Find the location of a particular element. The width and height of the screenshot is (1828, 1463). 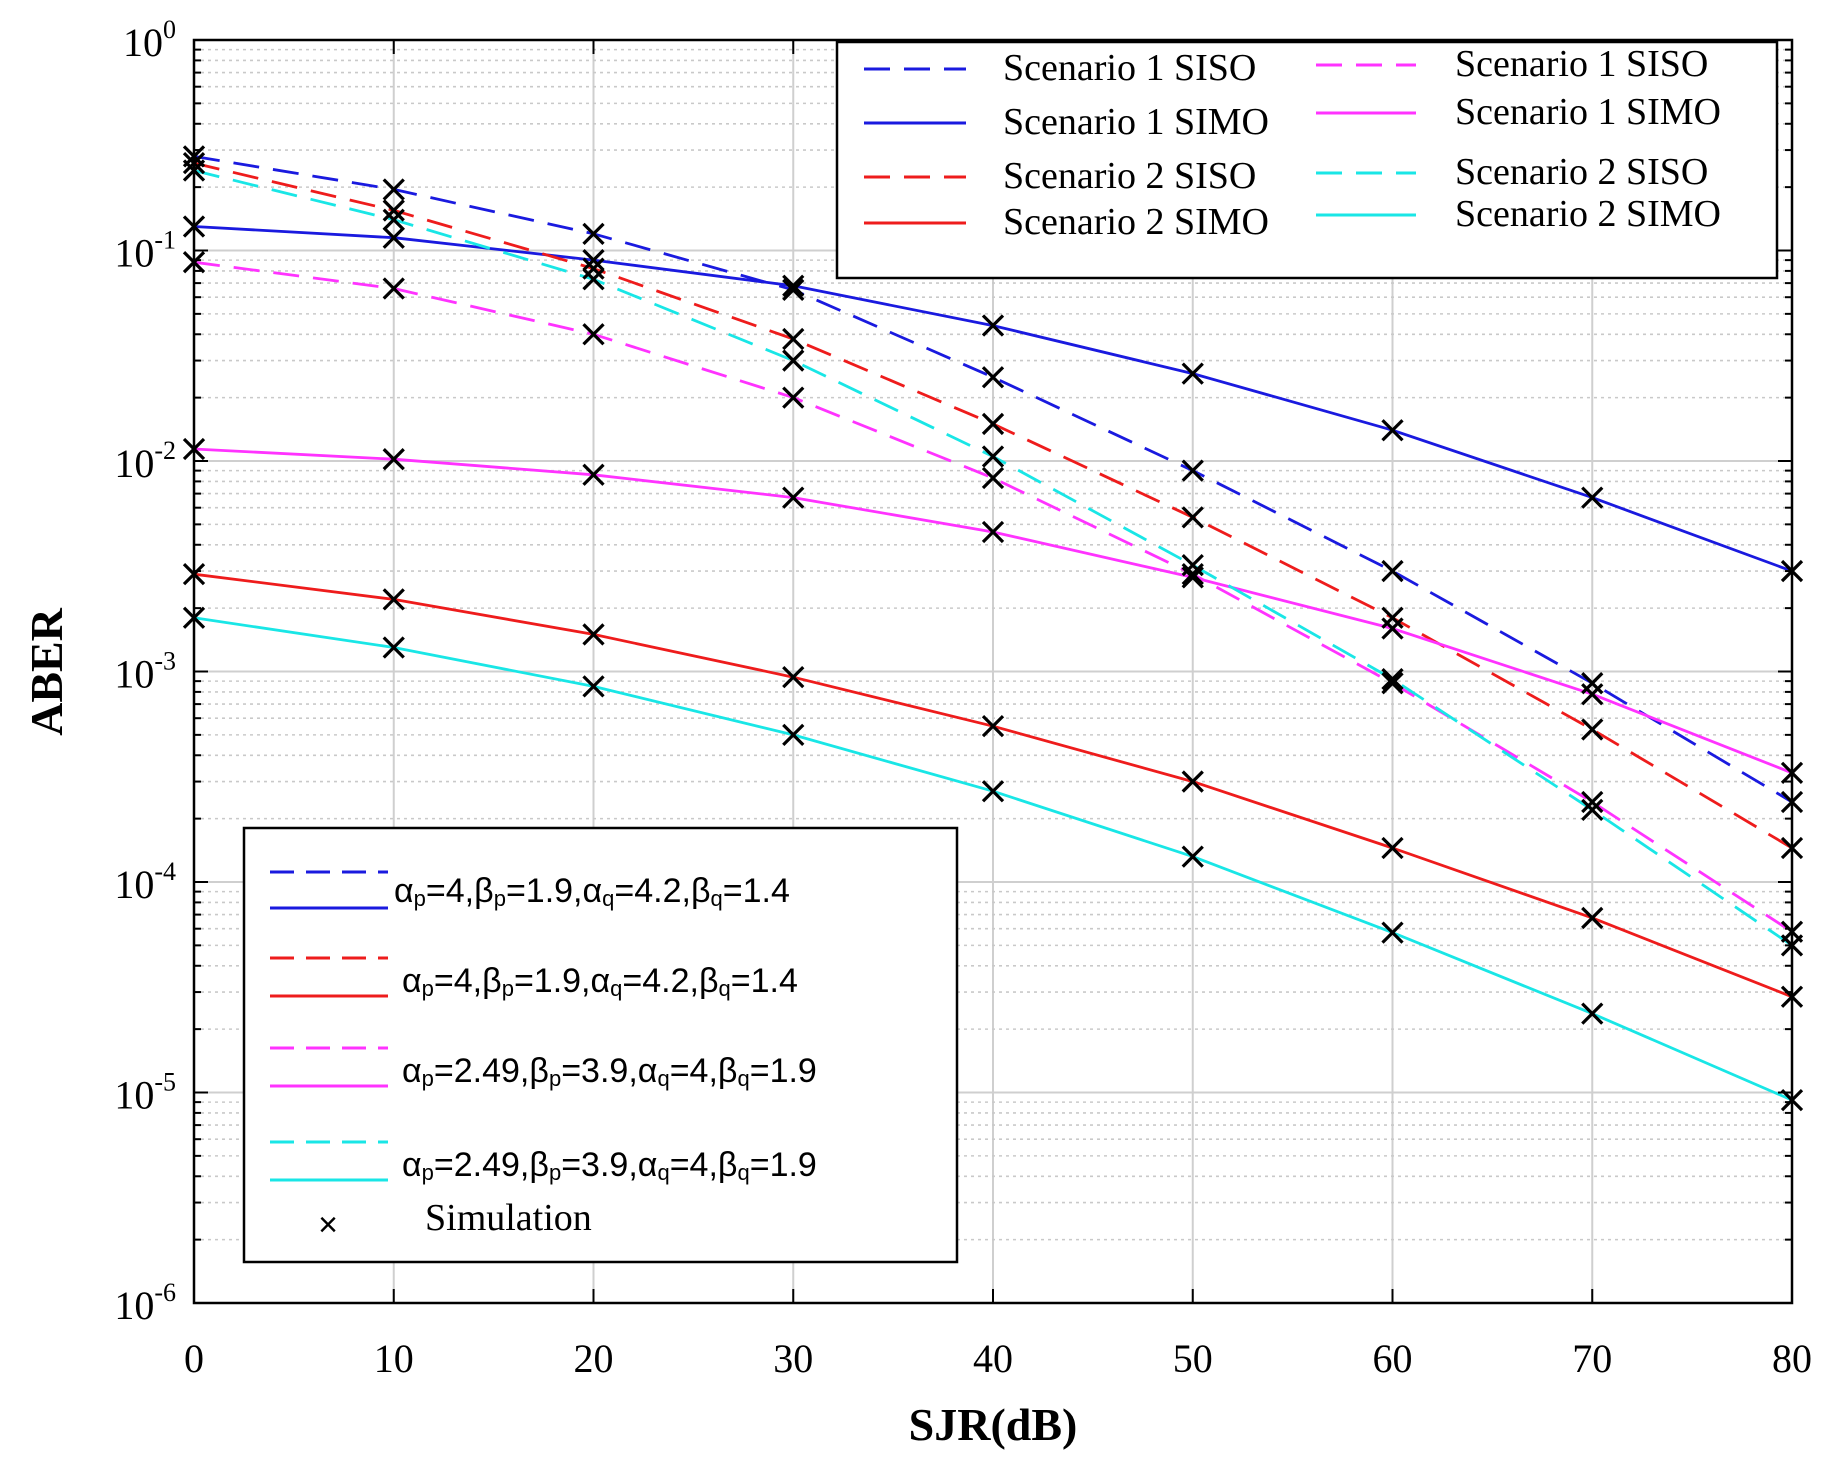

y-tick-labels: 10⁰ 10⁻¹ 10⁻² 10⁻³ 10⁻⁴ 10⁻⁵ 10⁻⁶ is located at coordinates (145, 671).